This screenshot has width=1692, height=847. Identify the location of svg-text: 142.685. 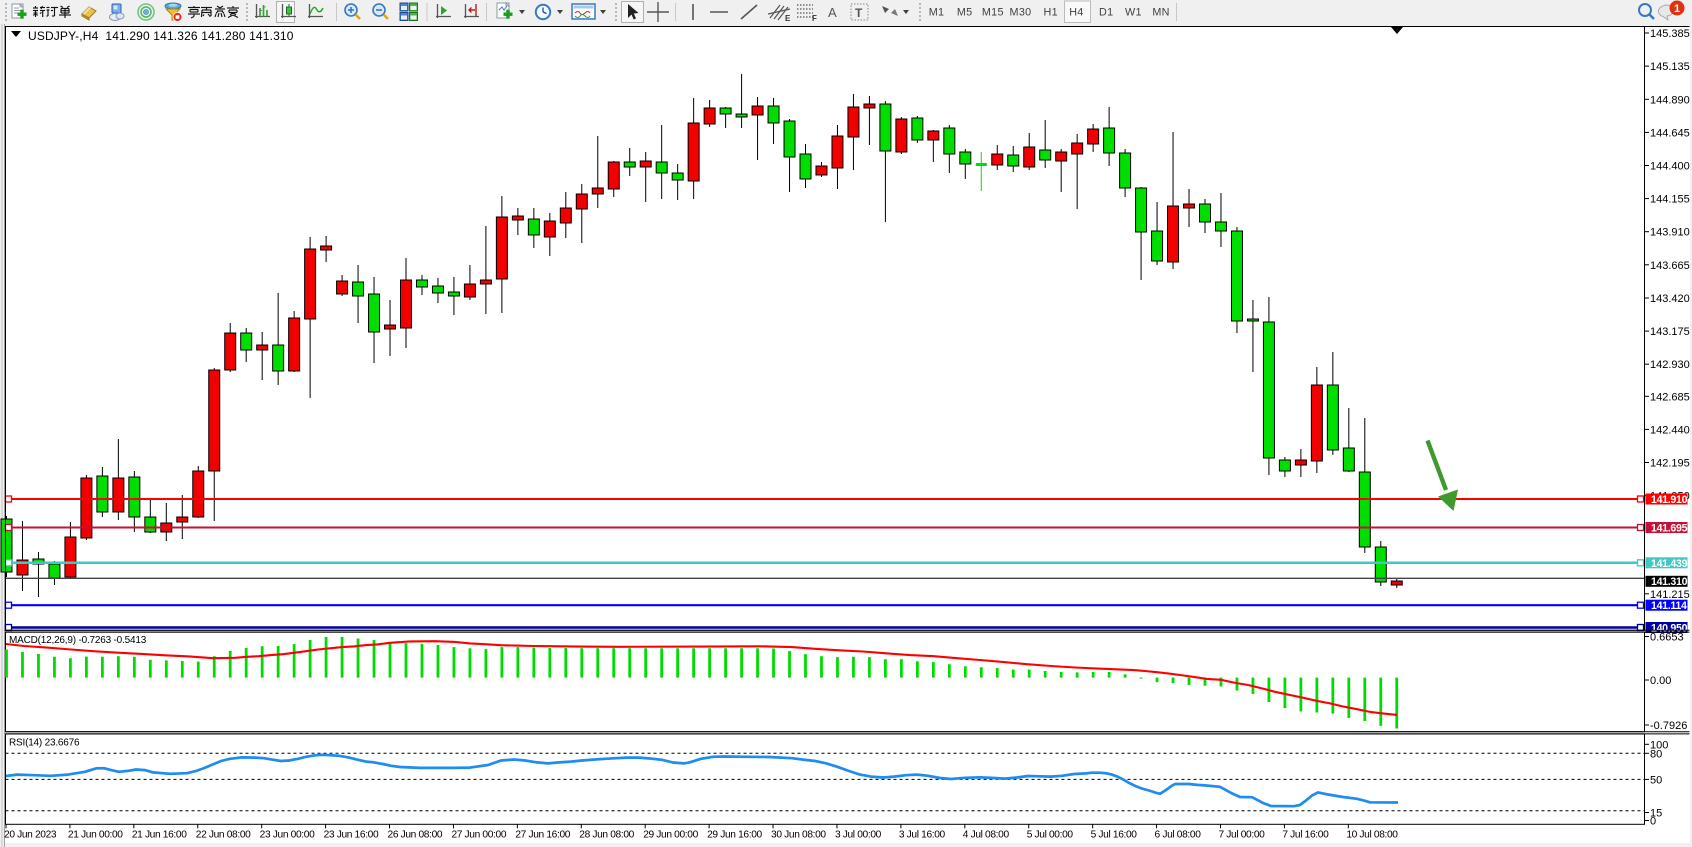
(1670, 397).